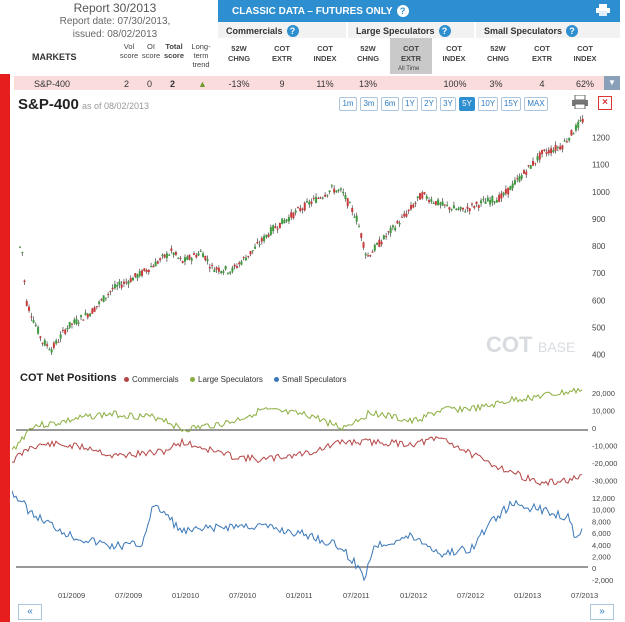 The image size is (625, 622). Describe the element at coordinates (496, 84) in the screenshot. I see `small-chng-value: 3%` at that location.